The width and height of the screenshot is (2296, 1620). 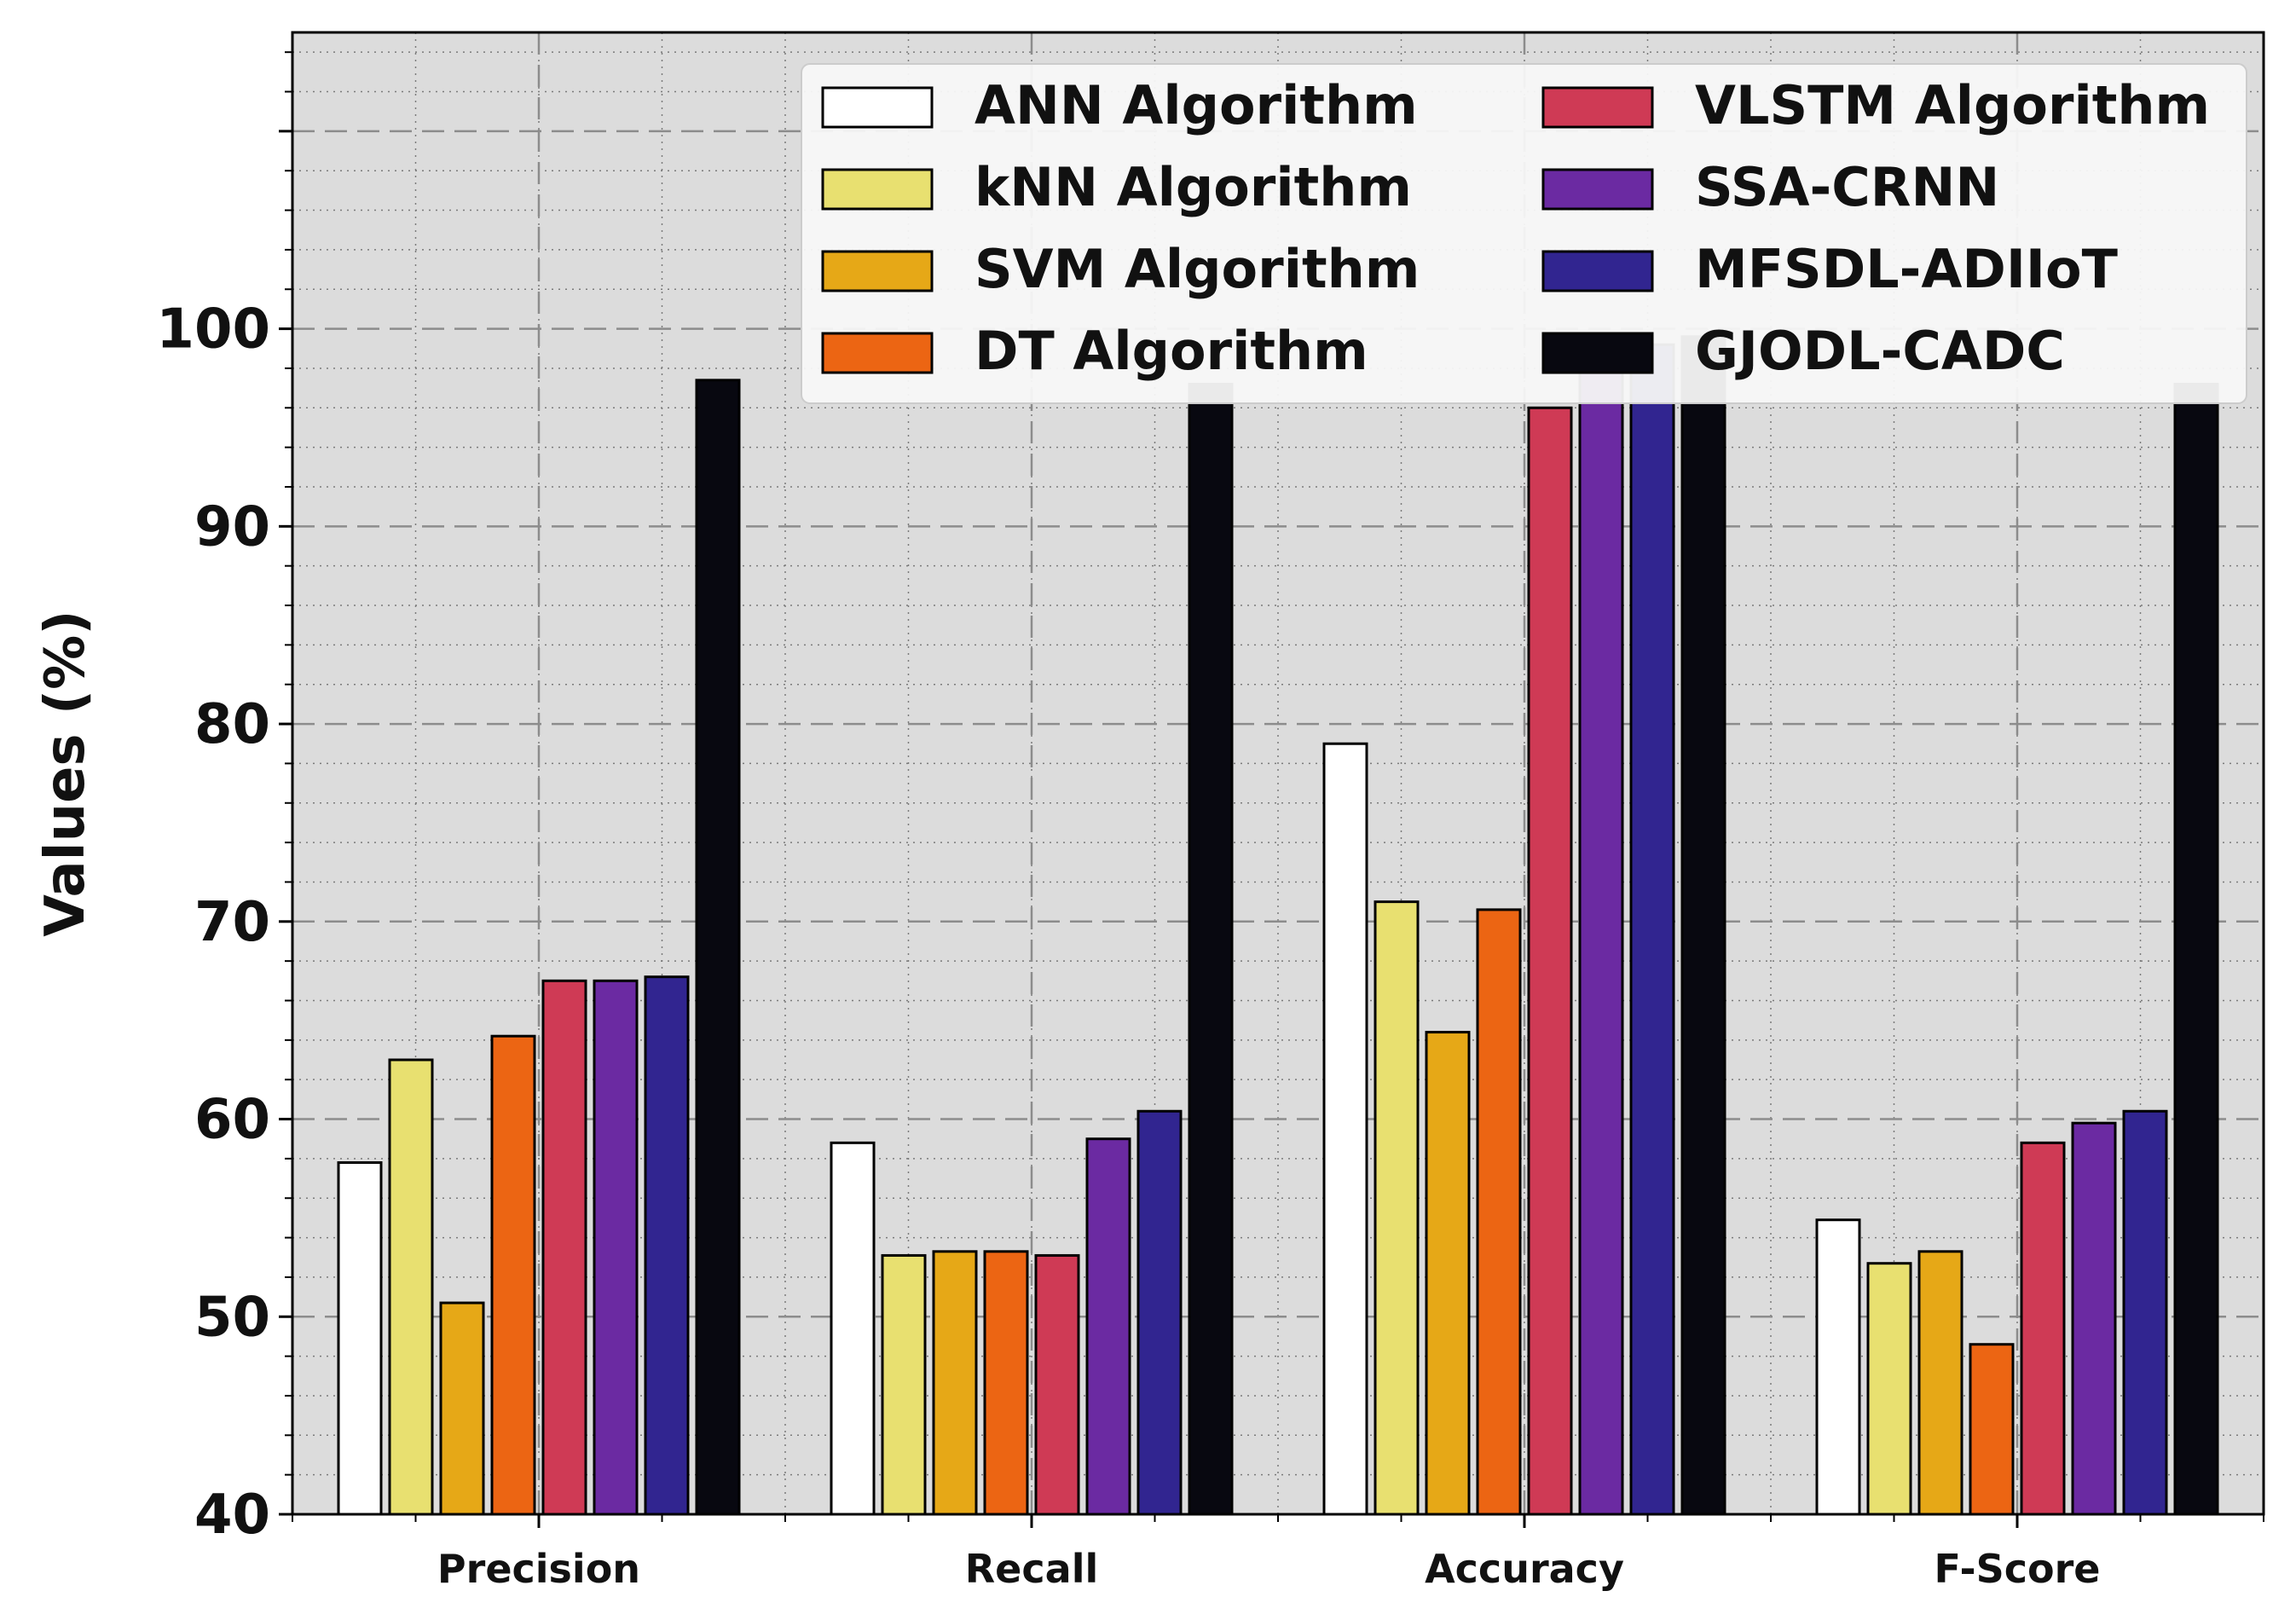 I want to click on legend-swatch-gjodl-cadc, so click(x=1598, y=353).